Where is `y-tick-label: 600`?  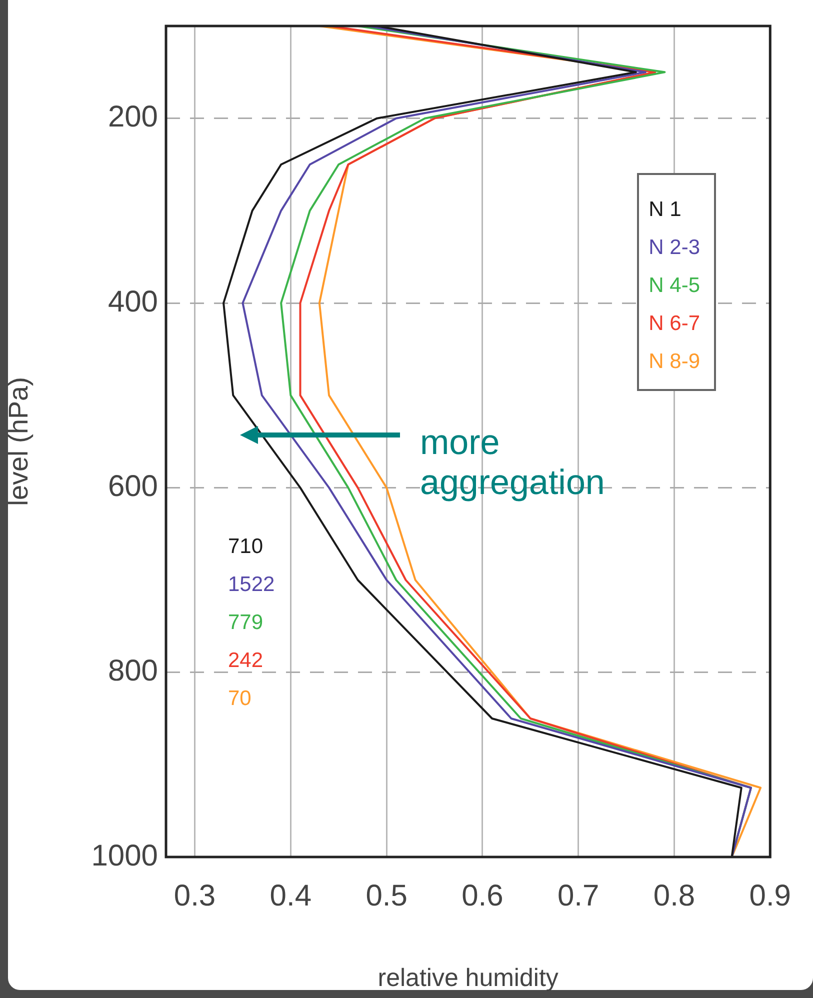 y-tick-label: 600 is located at coordinates (133, 486).